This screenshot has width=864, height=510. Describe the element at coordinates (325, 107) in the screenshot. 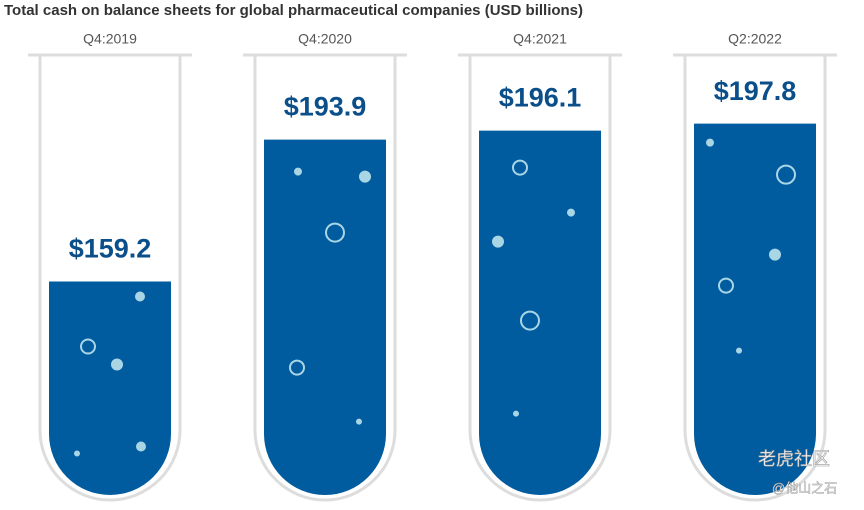

I see `value-label: $193.9` at that location.